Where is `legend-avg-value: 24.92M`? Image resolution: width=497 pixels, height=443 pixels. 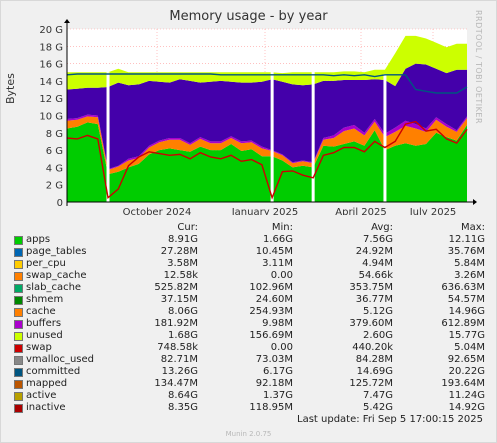
legend-avg-value: 24.92M is located at coordinates (374, 251).